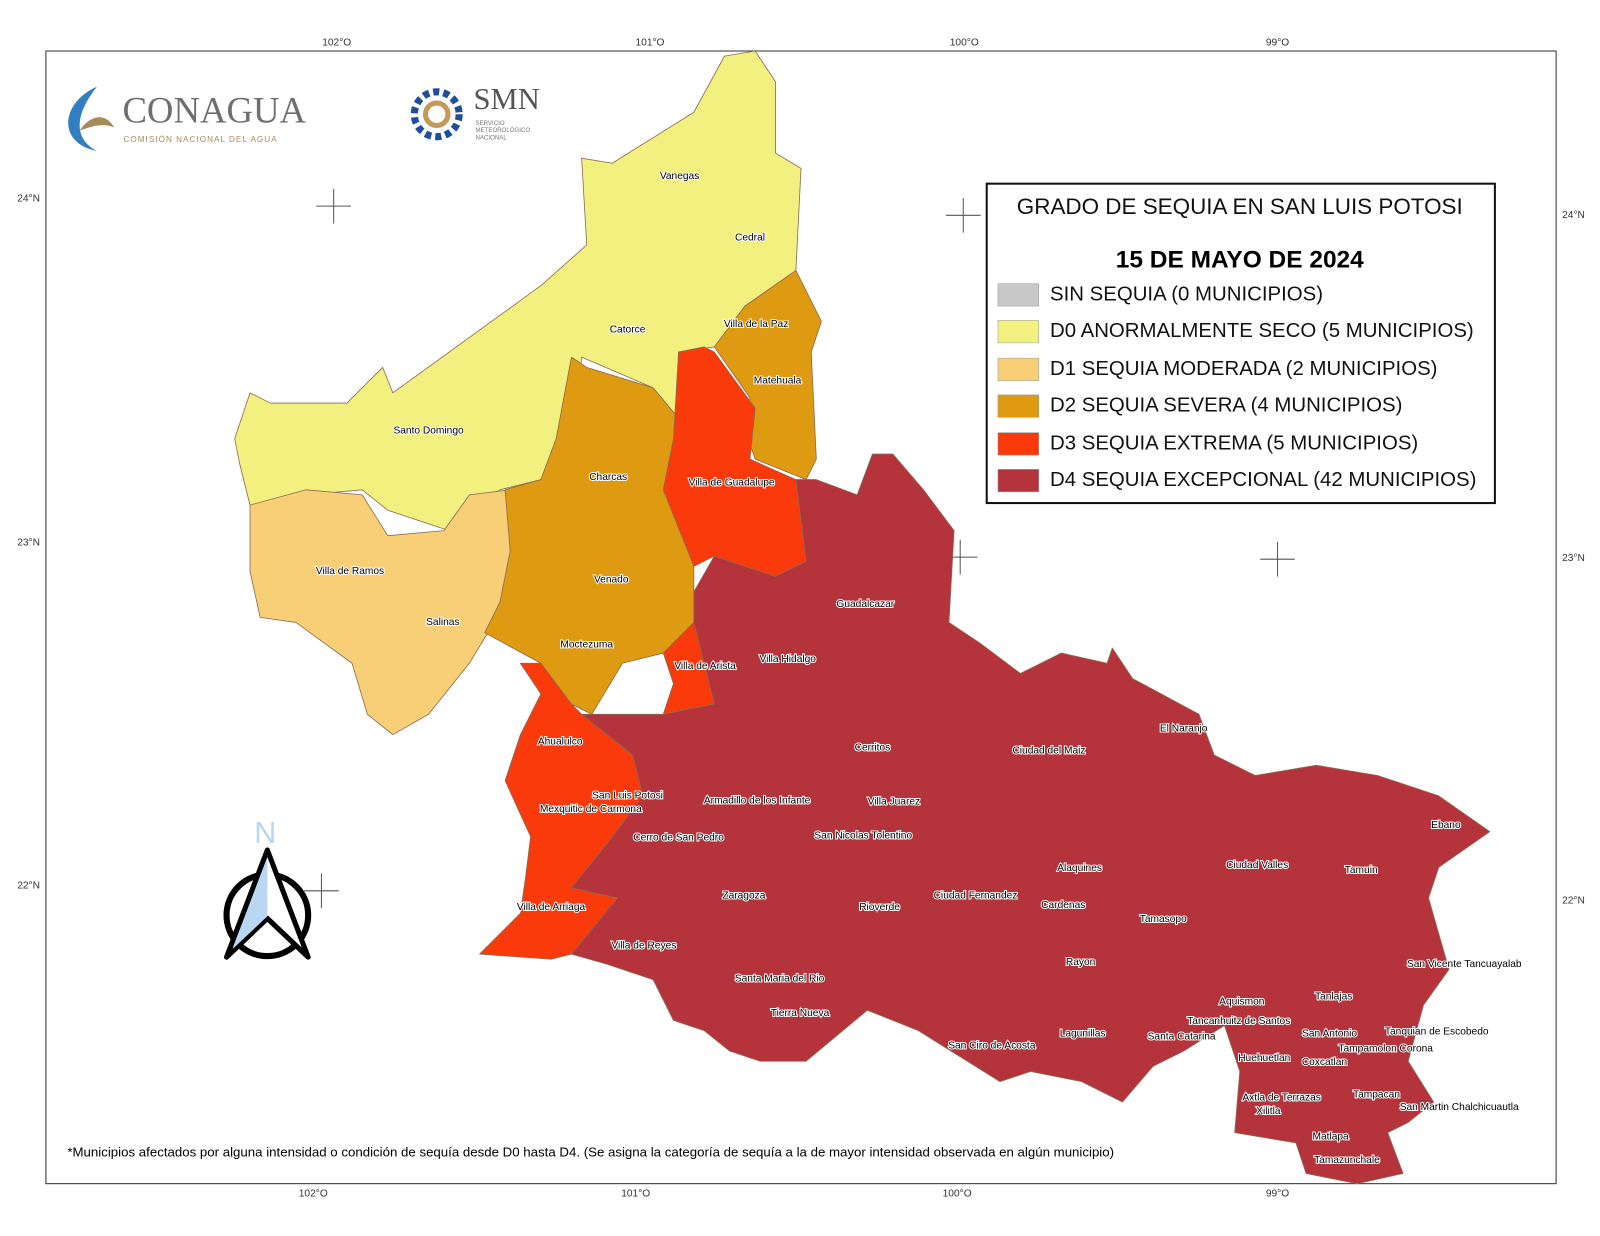 Image resolution: width=1600 pixels, height=1236 pixels. I want to click on municipality-label: Villa de Guadalupe, so click(732, 482).